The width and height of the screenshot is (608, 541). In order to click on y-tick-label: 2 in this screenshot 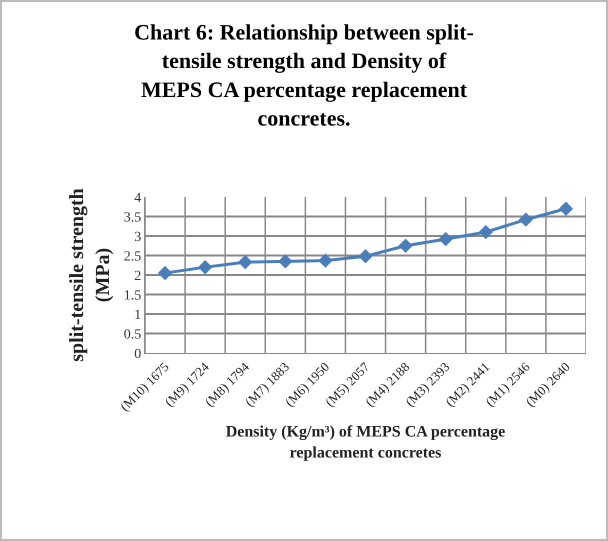, I will do `click(138, 276)`.